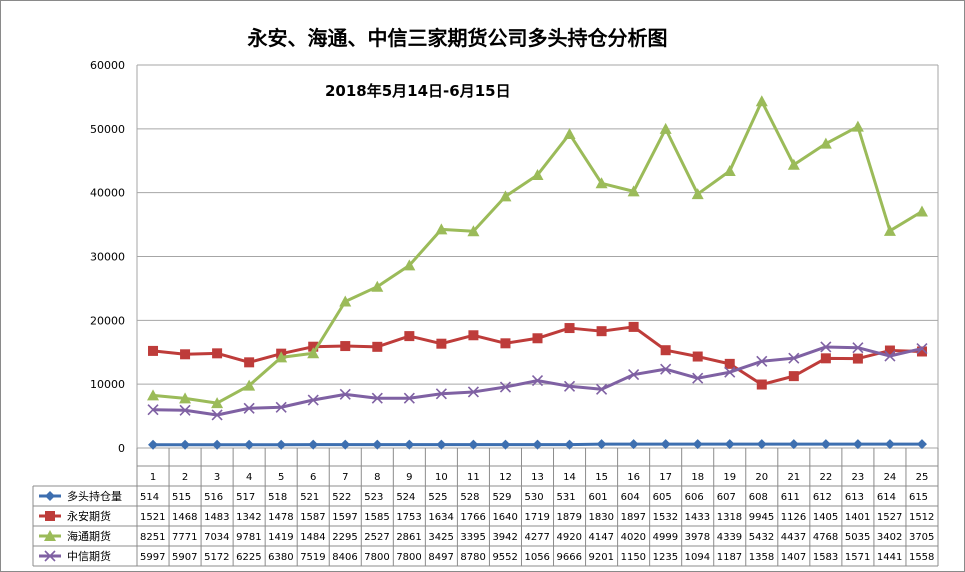 The image size is (965, 572). Describe the element at coordinates (216, 517) in the screenshot. I see `table-cell-value: 1483` at that location.